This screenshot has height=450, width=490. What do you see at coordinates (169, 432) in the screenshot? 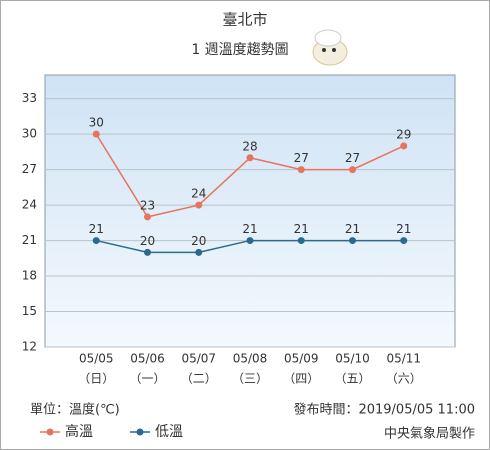
I see `legend-label: 低溫` at bounding box center [169, 432].